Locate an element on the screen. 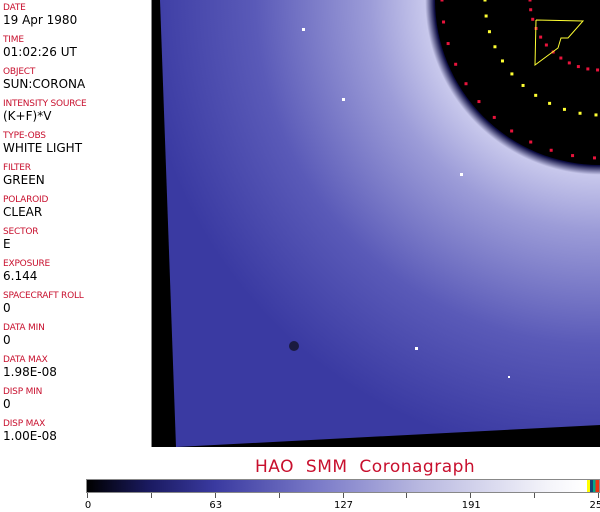 The image size is (600, 512). field-value: 6.144 is located at coordinates (20, 276).